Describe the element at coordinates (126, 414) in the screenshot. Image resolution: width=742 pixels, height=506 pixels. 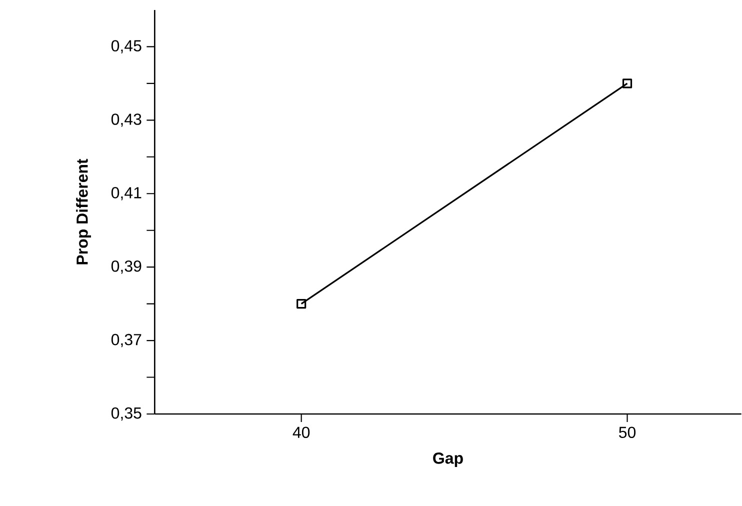
I see `y-tick-label: 0,35` at that location.